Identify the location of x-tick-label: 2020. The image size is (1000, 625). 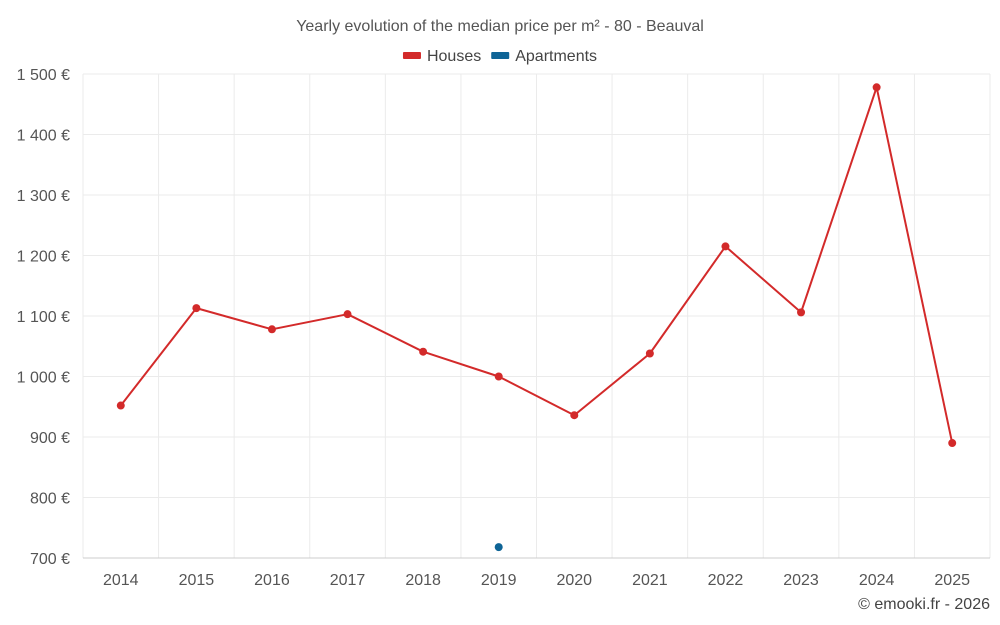
(574, 580).